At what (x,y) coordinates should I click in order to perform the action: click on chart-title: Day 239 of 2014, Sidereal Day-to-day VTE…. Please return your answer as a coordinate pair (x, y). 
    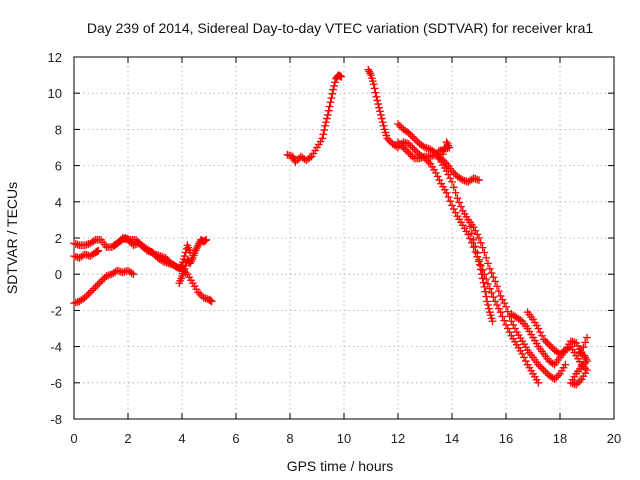
    Looking at the image, I should click on (340, 28).